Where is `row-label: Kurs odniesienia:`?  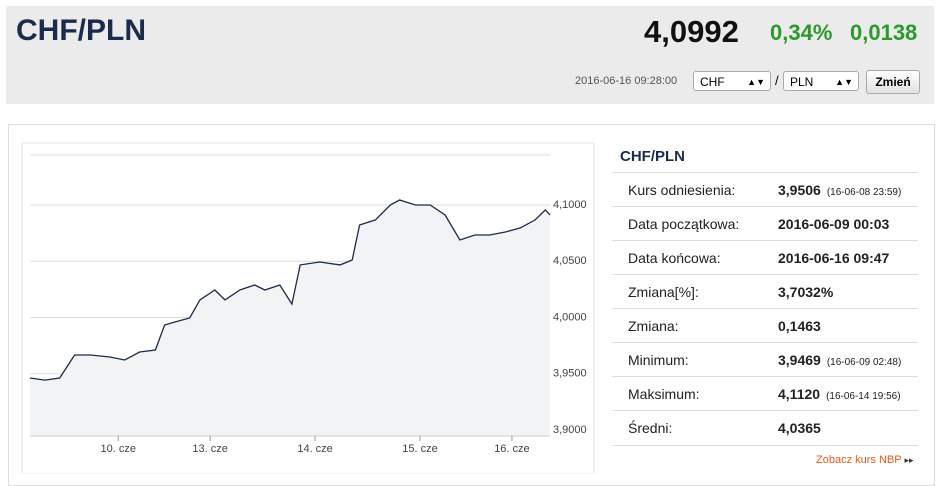 row-label: Kurs odniesienia: is located at coordinates (682, 190).